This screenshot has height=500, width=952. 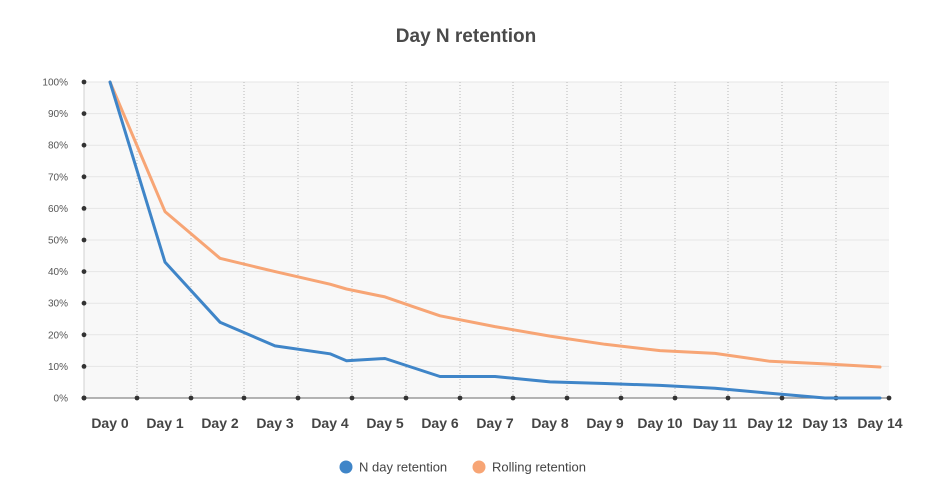 What do you see at coordinates (58, 304) in the screenshot?
I see `y-tick-label: 30%` at bounding box center [58, 304].